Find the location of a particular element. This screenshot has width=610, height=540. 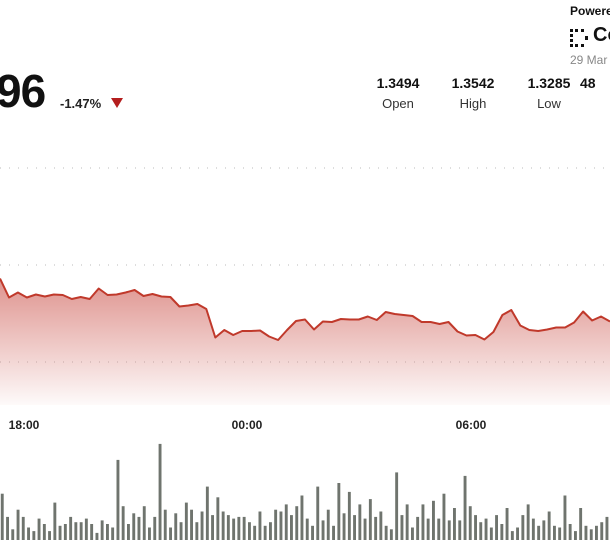

stat-label: Low is located at coordinates (549, 103).